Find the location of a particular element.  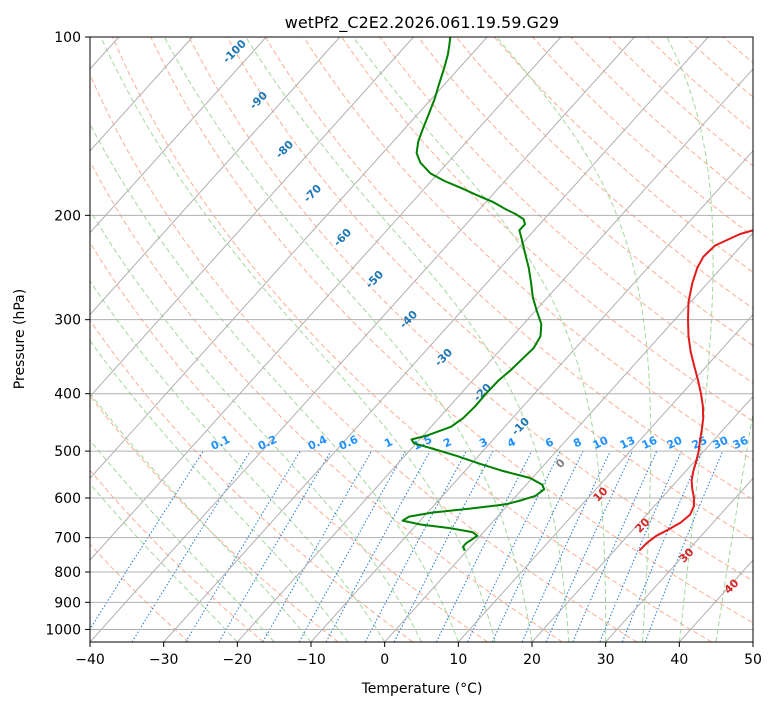

y-tick-label: 500 is located at coordinates (67, 452).